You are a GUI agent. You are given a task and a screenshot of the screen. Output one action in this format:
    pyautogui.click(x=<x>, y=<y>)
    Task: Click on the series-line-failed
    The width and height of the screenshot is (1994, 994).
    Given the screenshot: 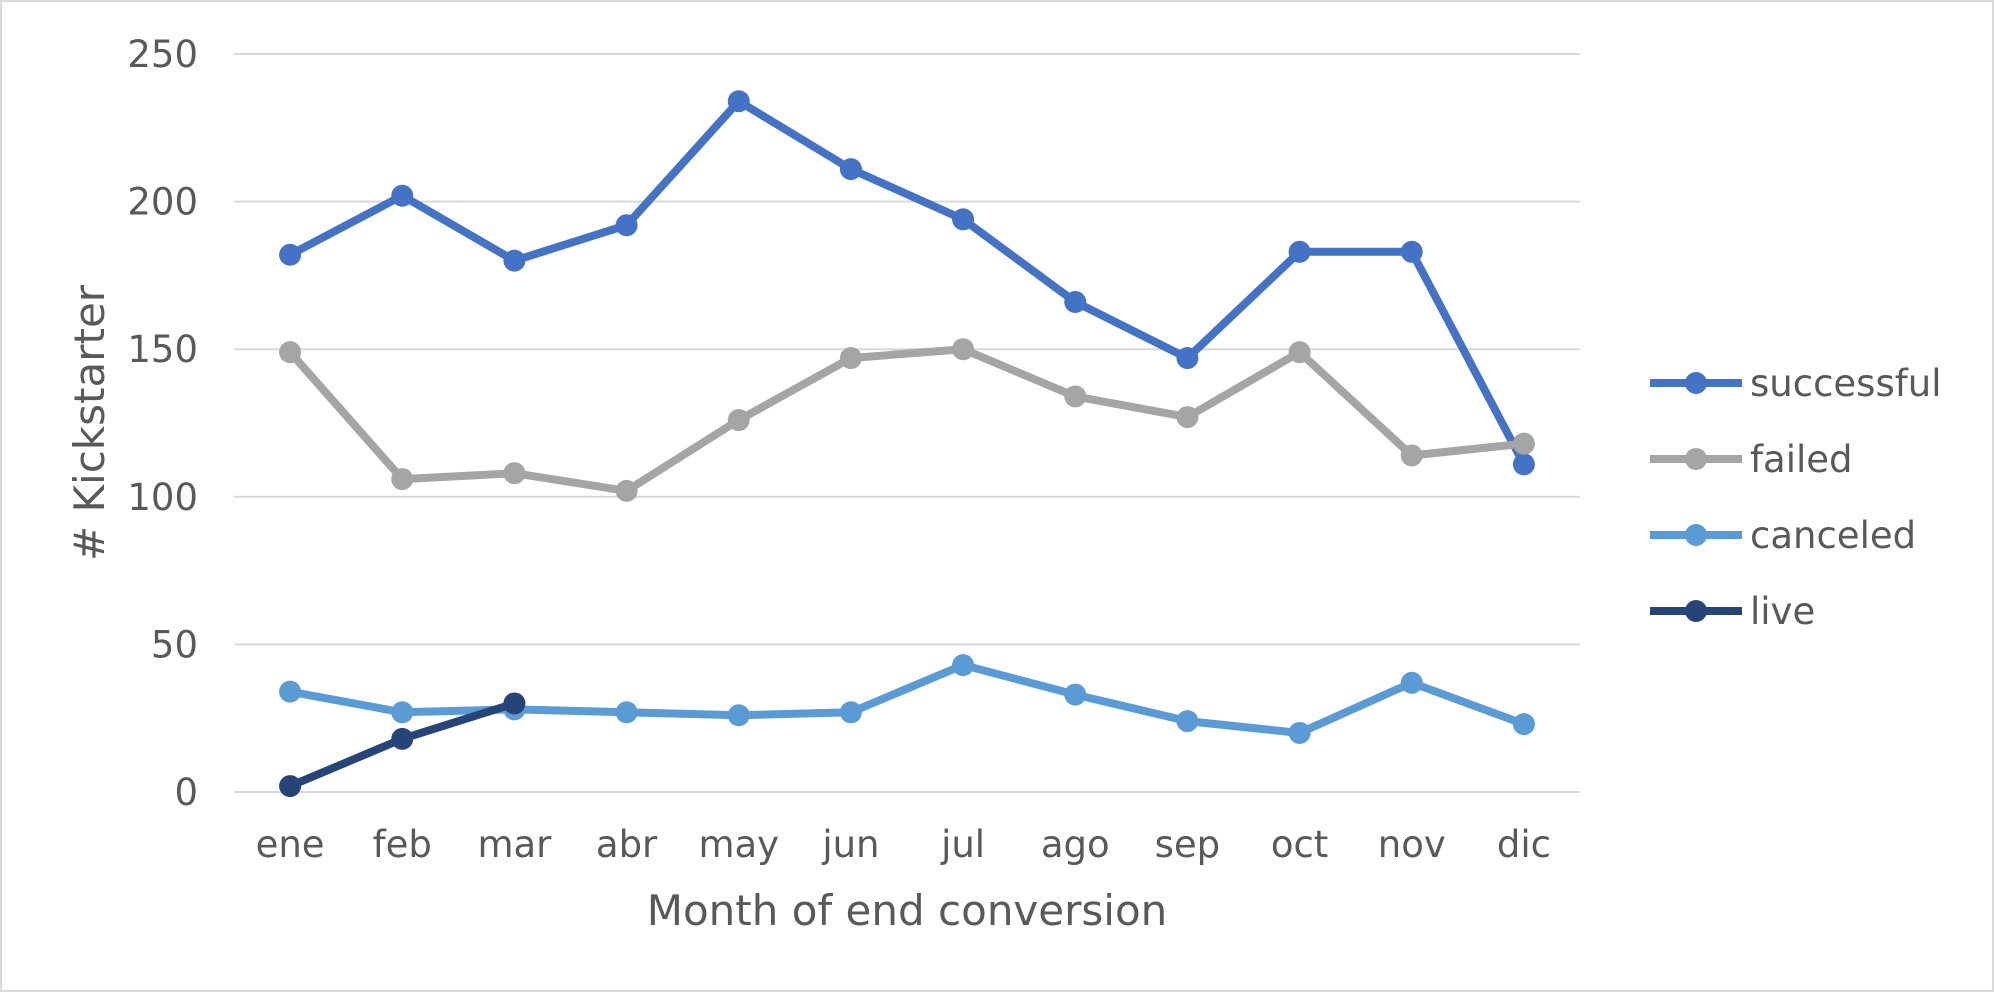 What is the action you would take?
    pyautogui.click(x=907, y=420)
    